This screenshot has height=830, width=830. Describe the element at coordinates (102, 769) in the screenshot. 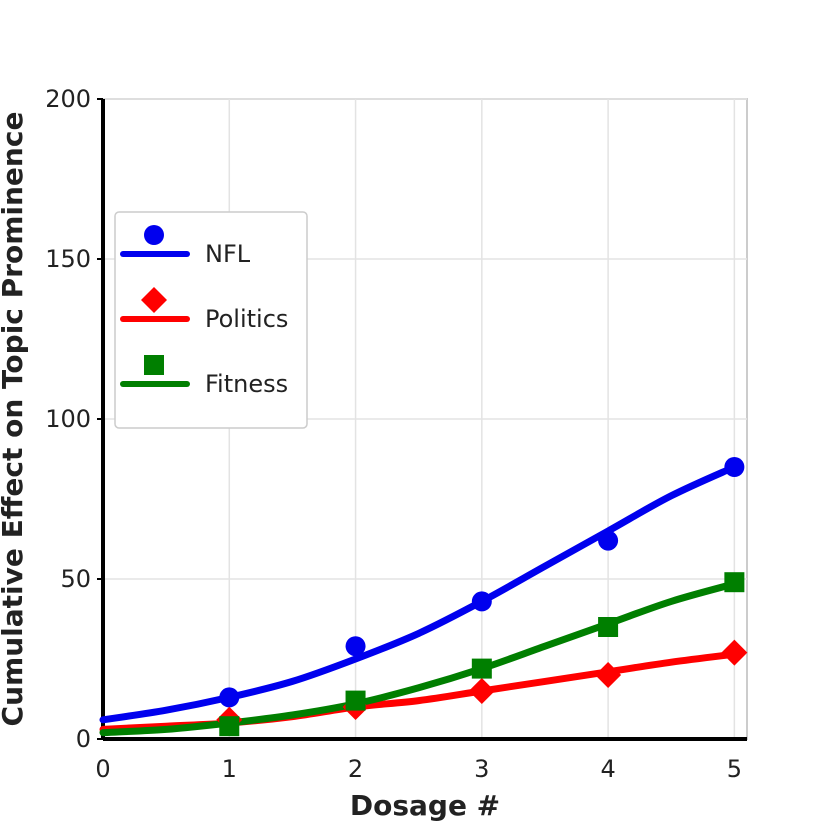

I see `x-tick-label-0: 0` at that location.